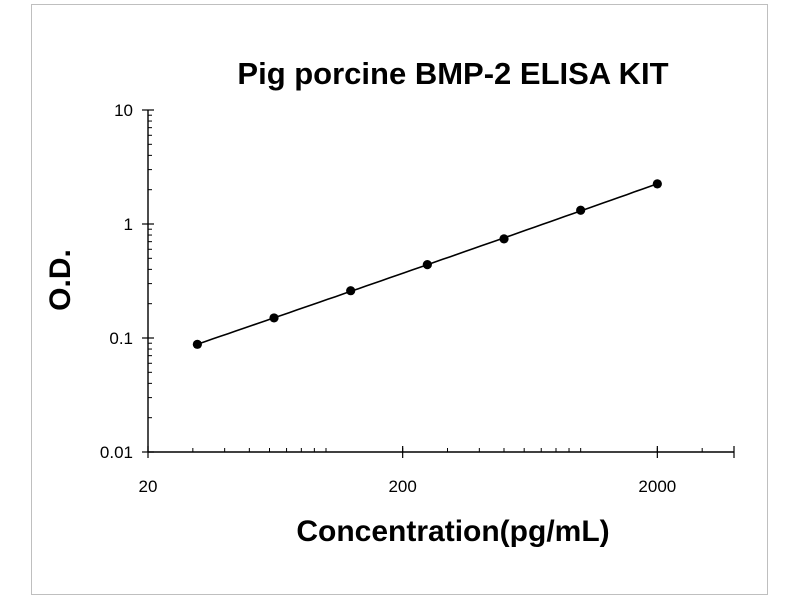 The image size is (800, 600). What do you see at coordinates (402, 486) in the screenshot?
I see `x-tick-label: 200` at bounding box center [402, 486].